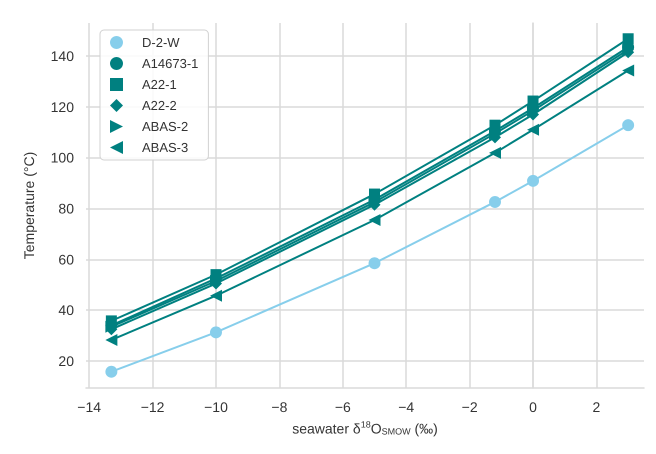  Describe the element at coordinates (62, 158) in the screenshot. I see `y-tick-label: 100` at that location.